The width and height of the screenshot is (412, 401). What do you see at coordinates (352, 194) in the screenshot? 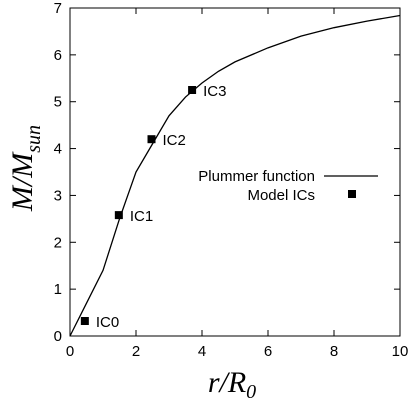
I see `legend-swatch-model-ics` at bounding box center [352, 194].